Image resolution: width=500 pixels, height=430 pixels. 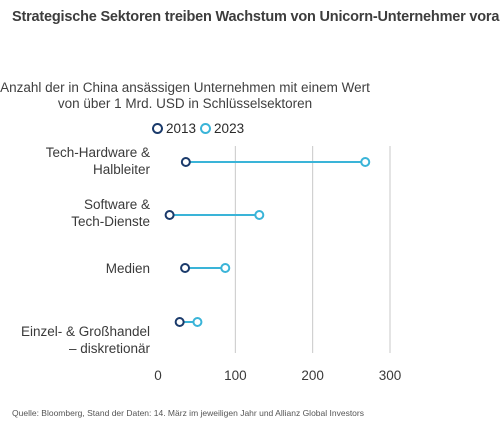 What do you see at coordinates (157, 128) in the screenshot?
I see `legend-marker-2013` at bounding box center [157, 128].